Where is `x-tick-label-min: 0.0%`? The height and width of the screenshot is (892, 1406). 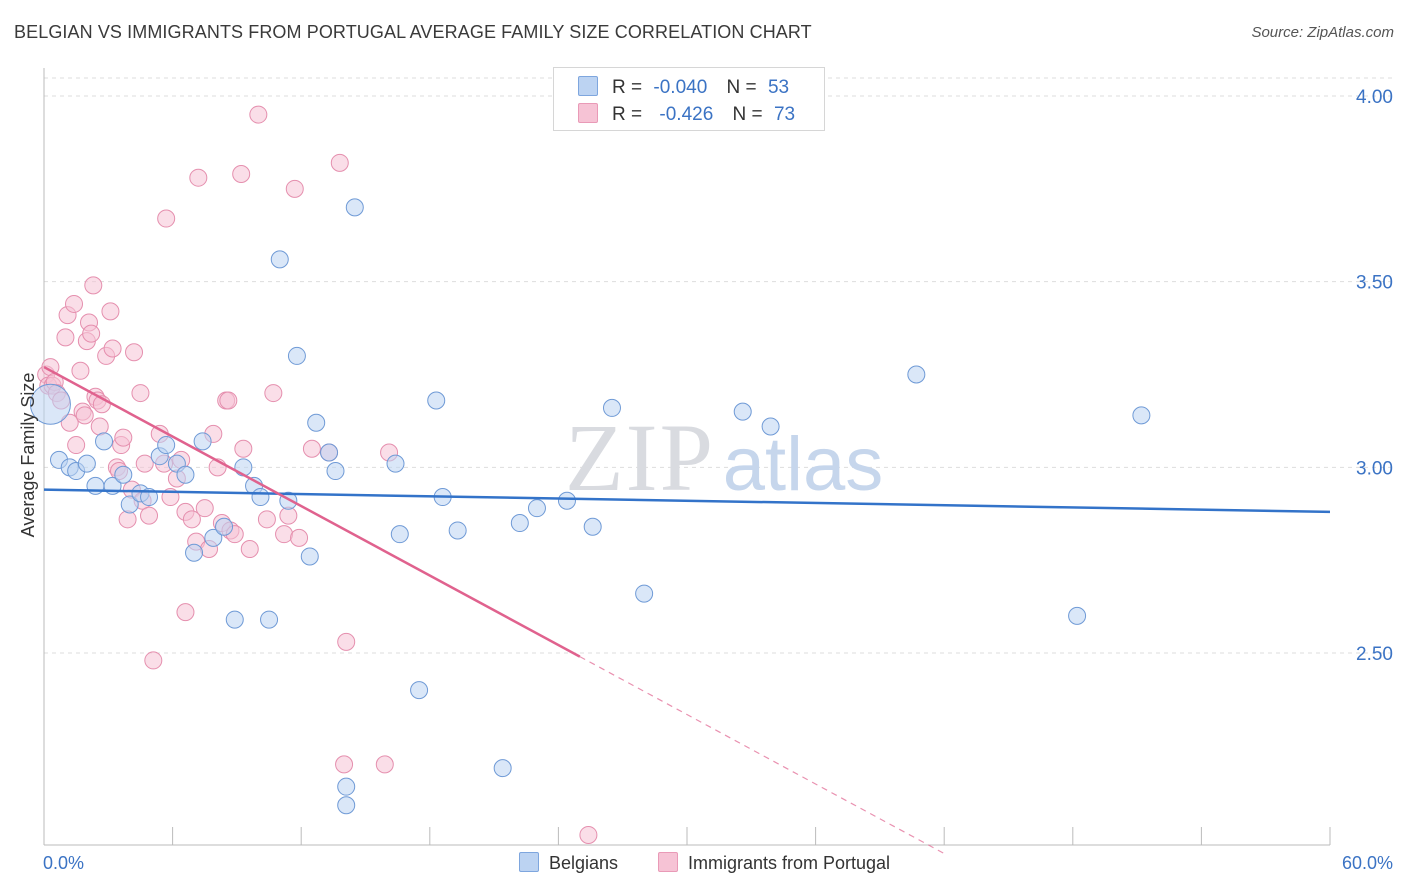 x-tick-label-min: 0.0% is located at coordinates (63, 863).